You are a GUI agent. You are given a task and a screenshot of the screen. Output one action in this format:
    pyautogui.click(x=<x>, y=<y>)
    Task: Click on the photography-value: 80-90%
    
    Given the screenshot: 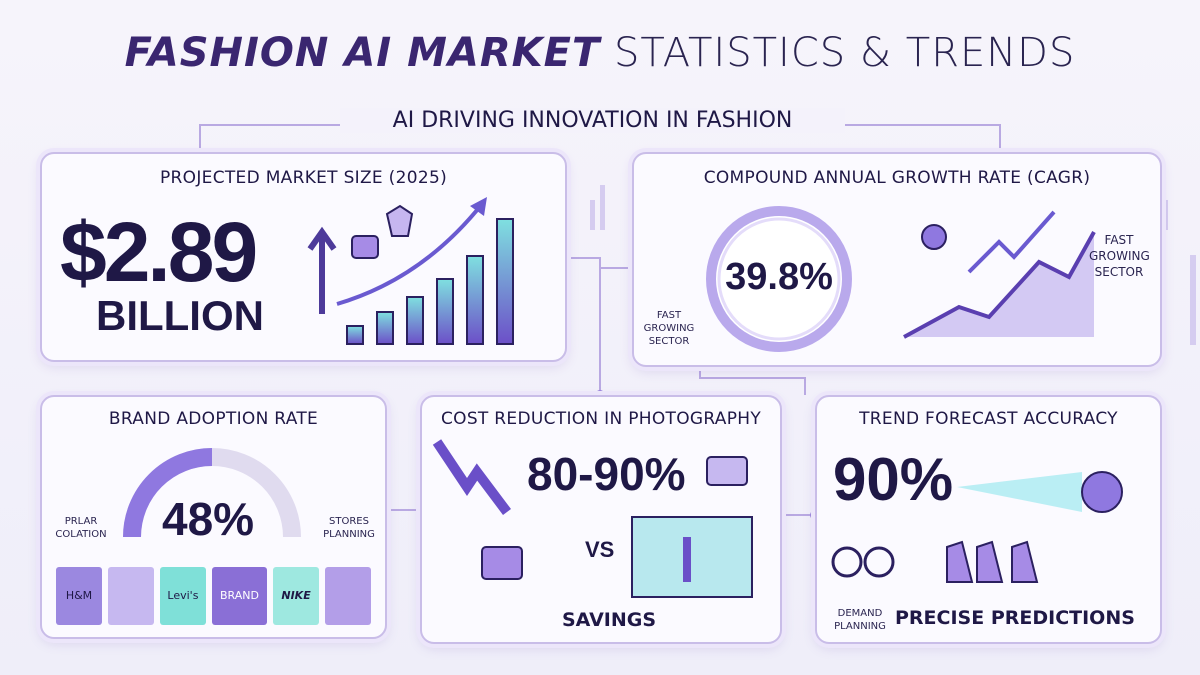 What is the action you would take?
    pyautogui.click(x=606, y=474)
    